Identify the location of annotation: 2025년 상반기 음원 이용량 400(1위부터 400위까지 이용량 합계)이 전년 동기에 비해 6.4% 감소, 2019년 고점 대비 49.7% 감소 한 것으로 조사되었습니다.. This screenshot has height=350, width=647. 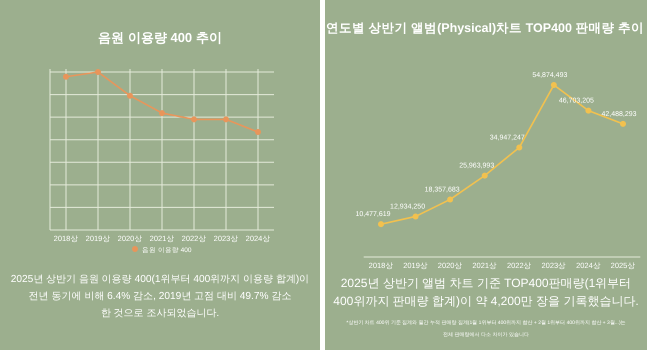
(160, 296).